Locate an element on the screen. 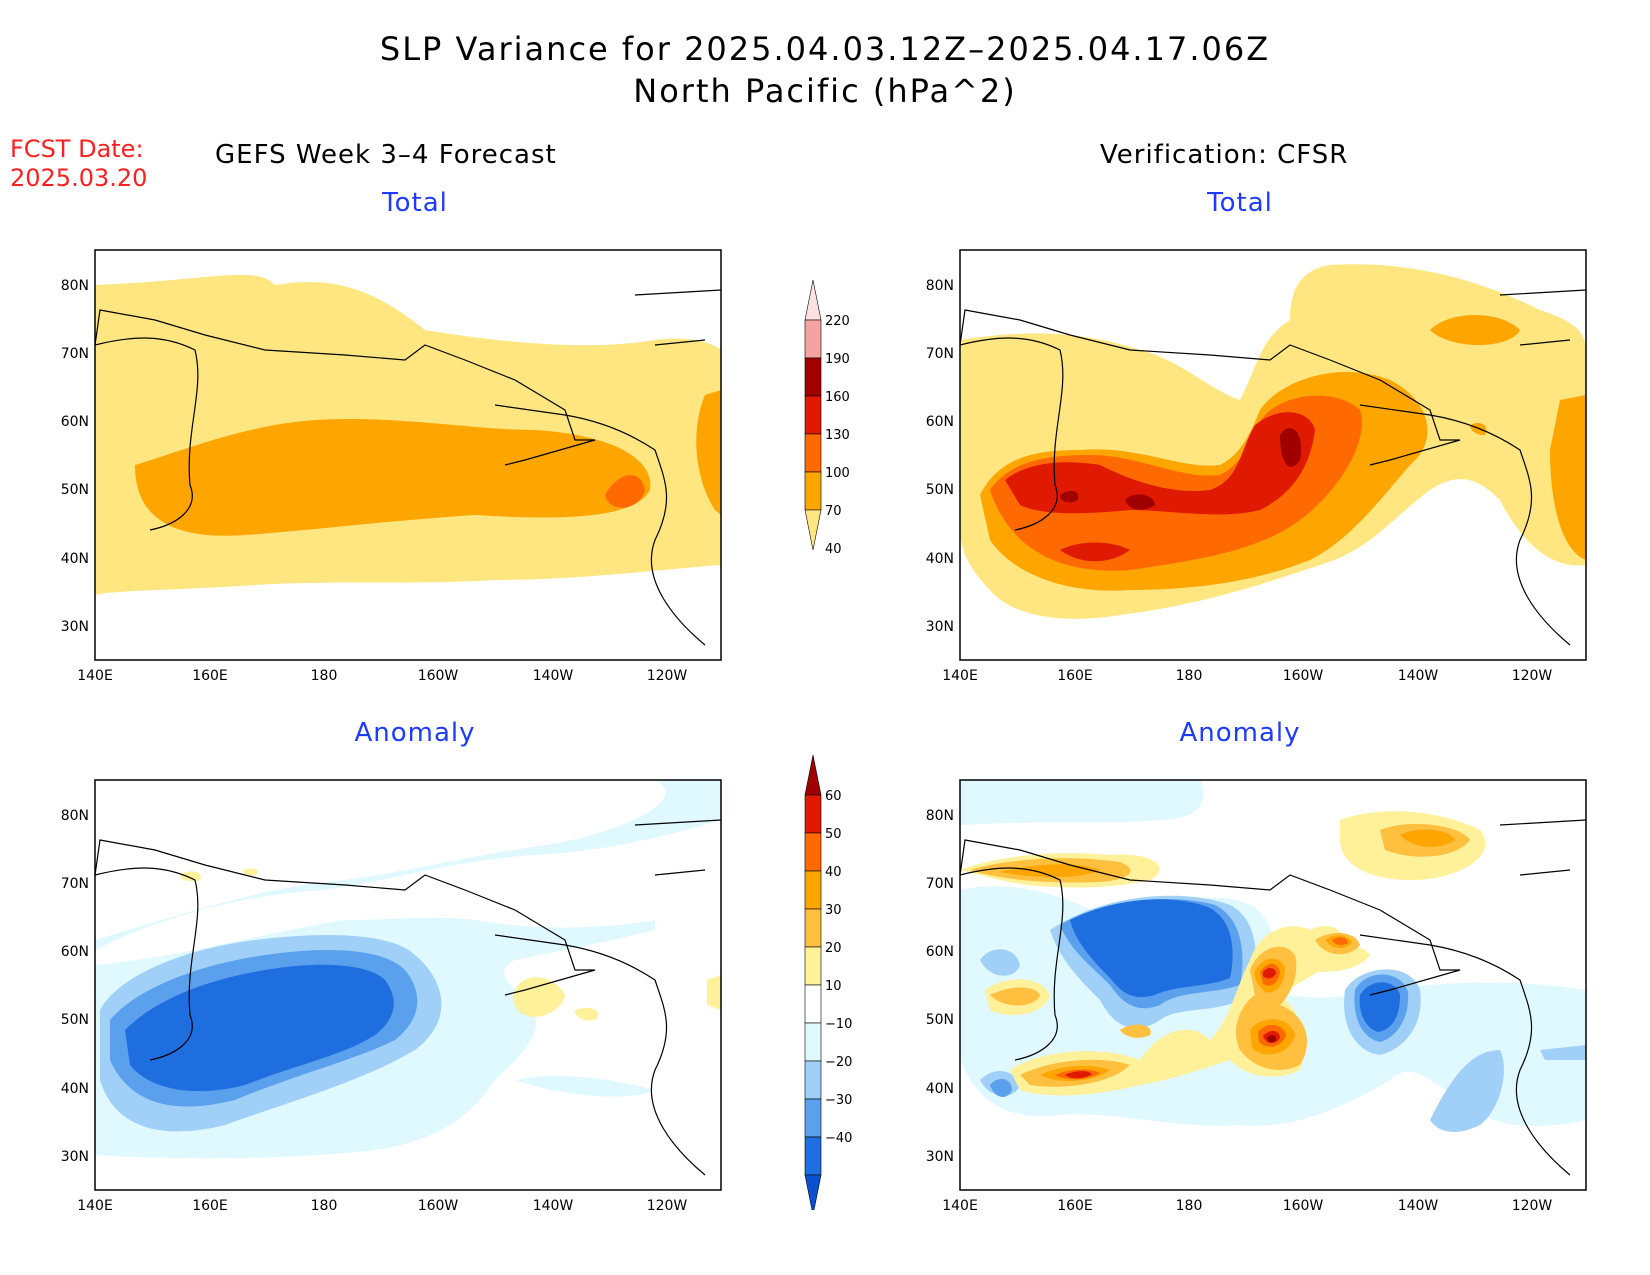  map-frame-gefs-total is located at coordinates (408, 455).